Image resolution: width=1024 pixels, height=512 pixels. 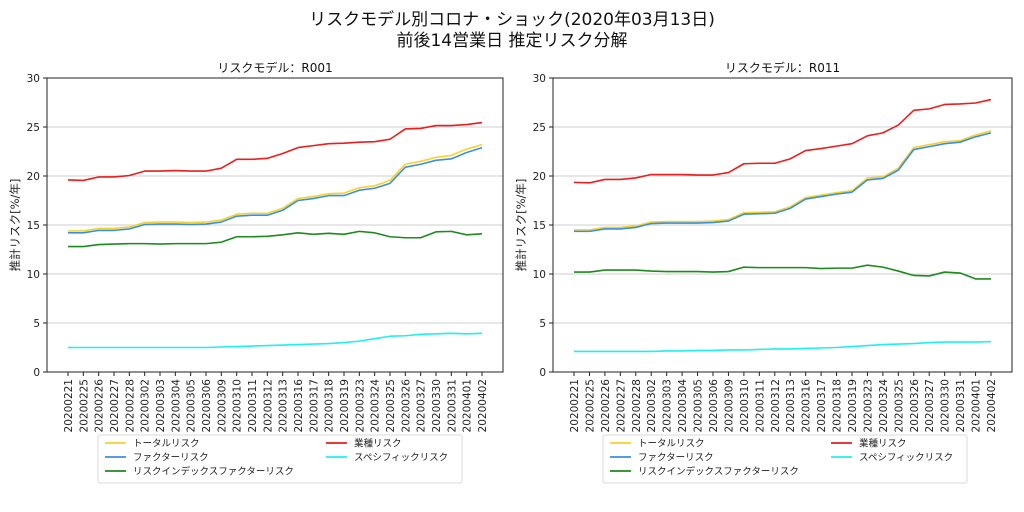 I want to click on y-tick-label: 20, so click(x=33, y=177).